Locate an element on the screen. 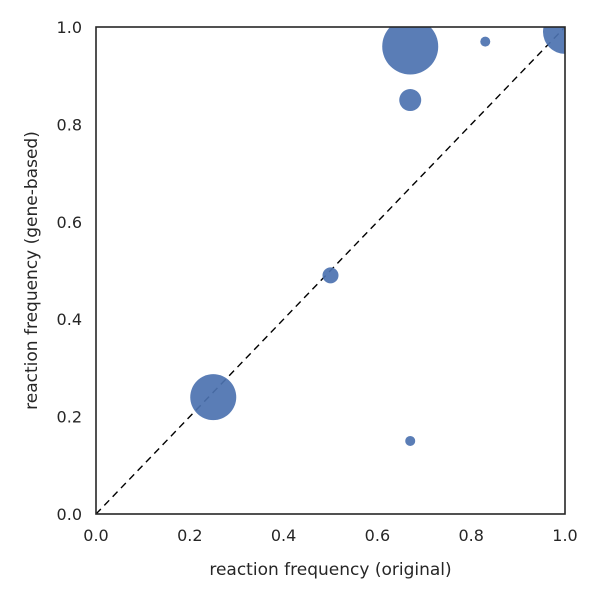 The width and height of the screenshot is (600, 600). x-tick-label: 0.0 is located at coordinates (95, 535).